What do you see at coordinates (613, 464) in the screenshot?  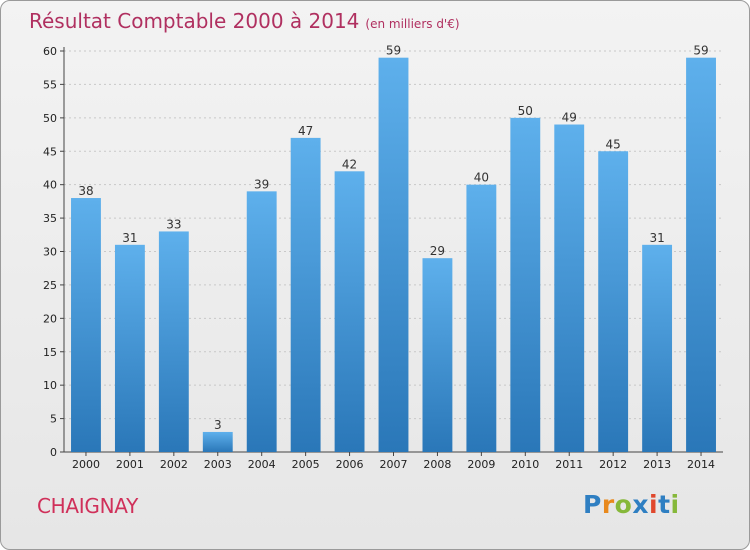 I see `x-tick-label: 2012` at bounding box center [613, 464].